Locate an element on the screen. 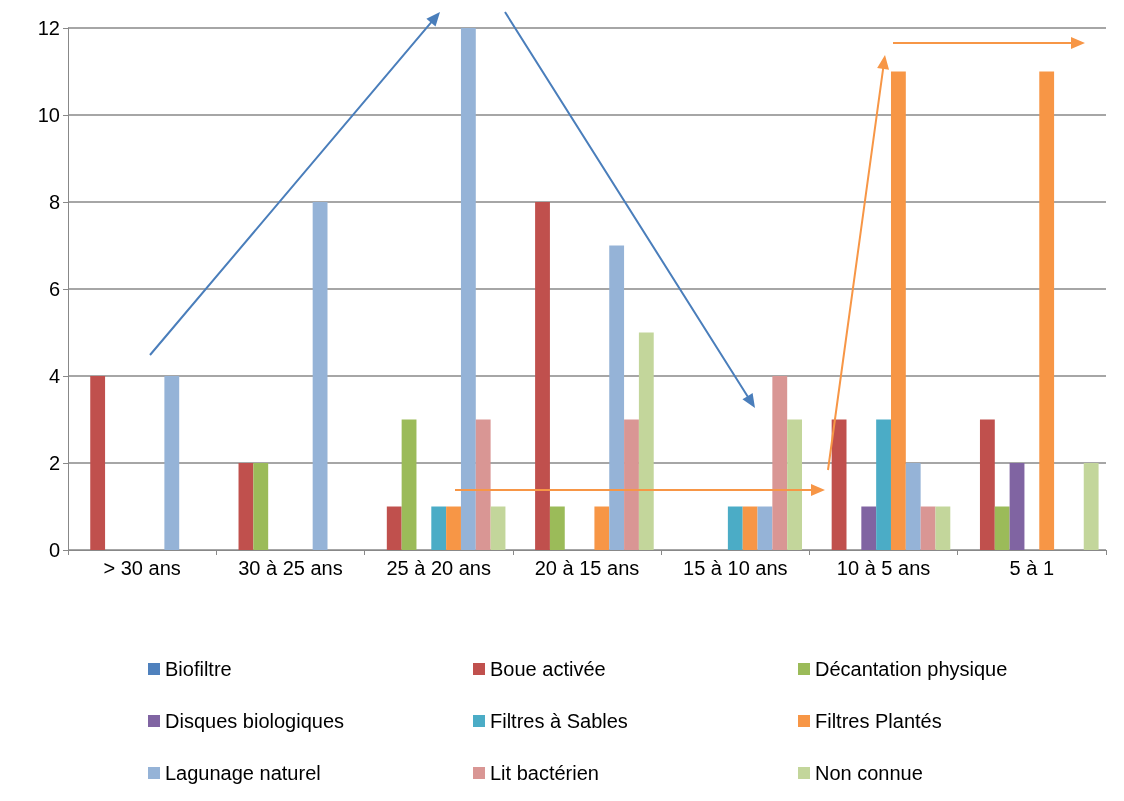  y-tick-label: 8 is located at coordinates (54, 202).